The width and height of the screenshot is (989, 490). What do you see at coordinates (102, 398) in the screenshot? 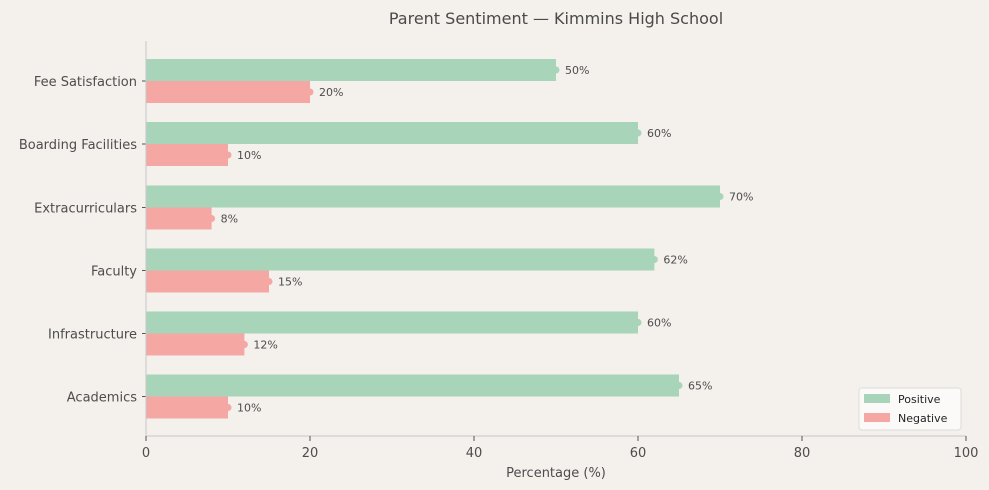
I see `category-label: Academics` at bounding box center [102, 398].